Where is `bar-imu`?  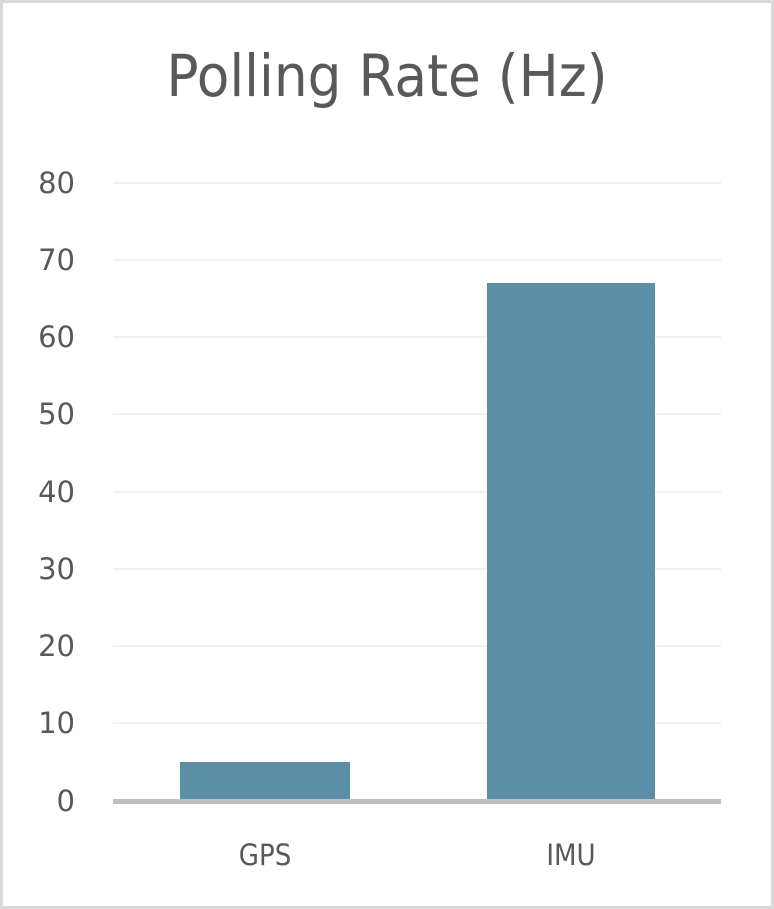
bar-imu is located at coordinates (571, 542).